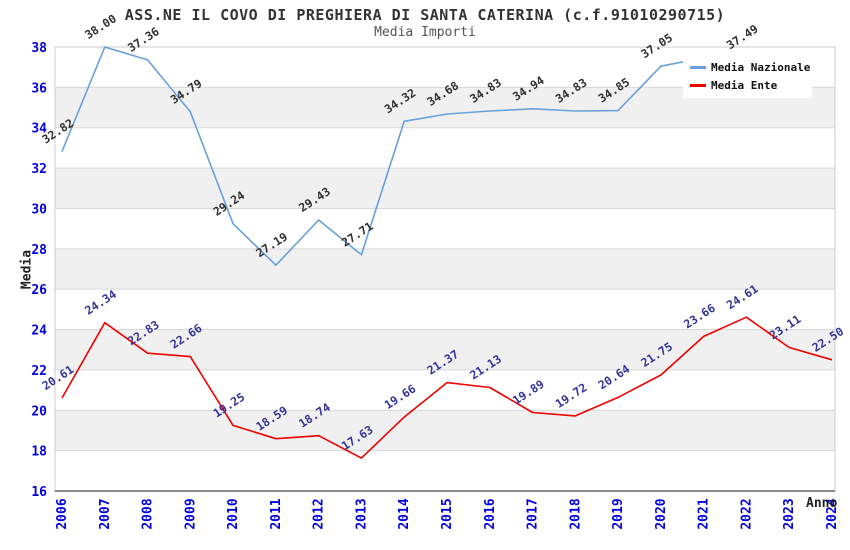  What do you see at coordinates (39, 169) in the screenshot?
I see `y-tick-label: 32` at bounding box center [39, 169].